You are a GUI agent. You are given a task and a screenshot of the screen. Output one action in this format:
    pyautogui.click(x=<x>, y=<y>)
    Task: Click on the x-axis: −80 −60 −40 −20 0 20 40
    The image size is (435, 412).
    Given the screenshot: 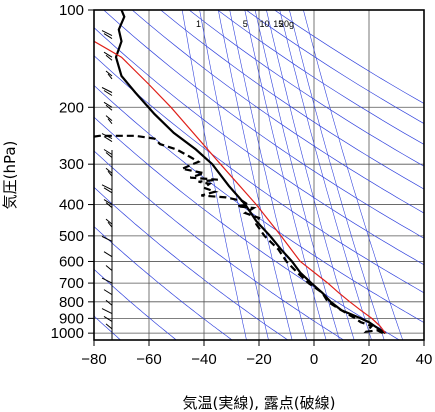 What is the action you would take?
    pyautogui.click(x=256, y=354)
    